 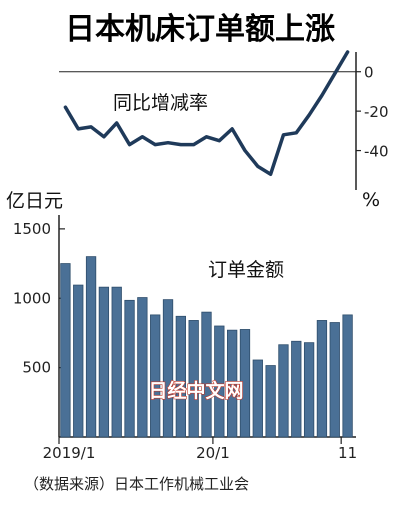 What do you see at coordinates (32, 229) in the screenshot?
I see `bar-y-tick-label: 1500` at bounding box center [32, 229].